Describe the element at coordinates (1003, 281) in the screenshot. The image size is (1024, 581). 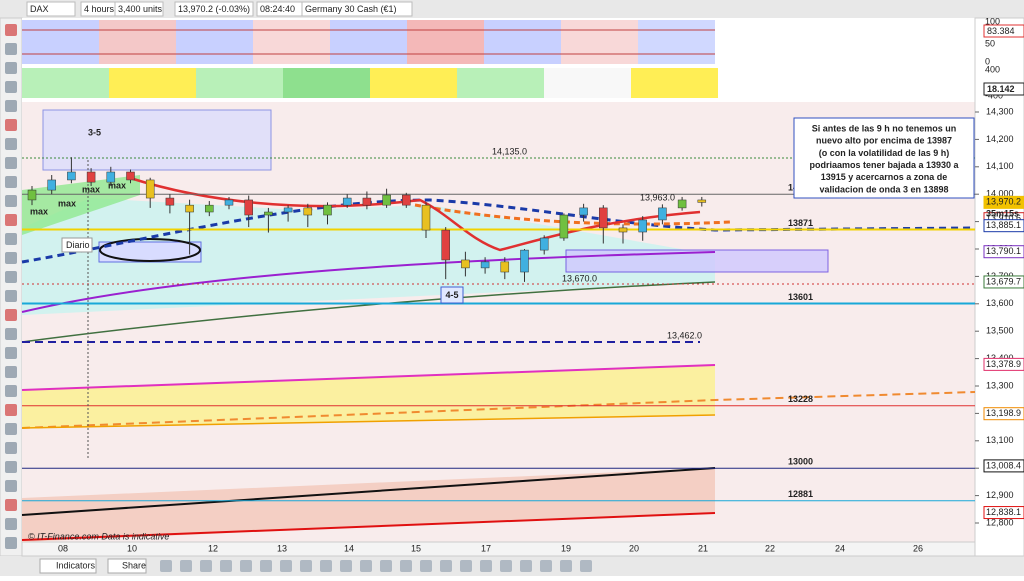
I see `price-tag-label: 13,679.7` at that location.